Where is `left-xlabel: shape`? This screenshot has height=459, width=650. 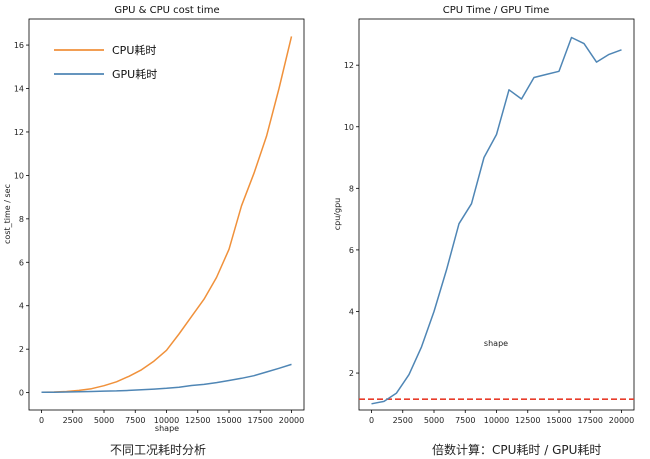 left-xlabel: shape is located at coordinates (167, 428).